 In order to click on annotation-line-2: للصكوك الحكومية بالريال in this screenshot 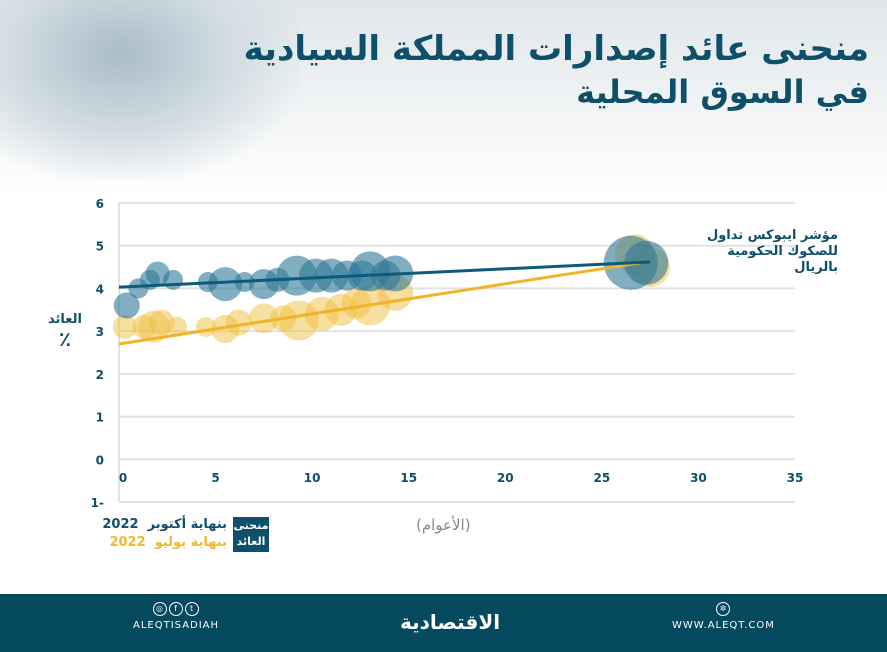, I will do `click(782, 259)`.